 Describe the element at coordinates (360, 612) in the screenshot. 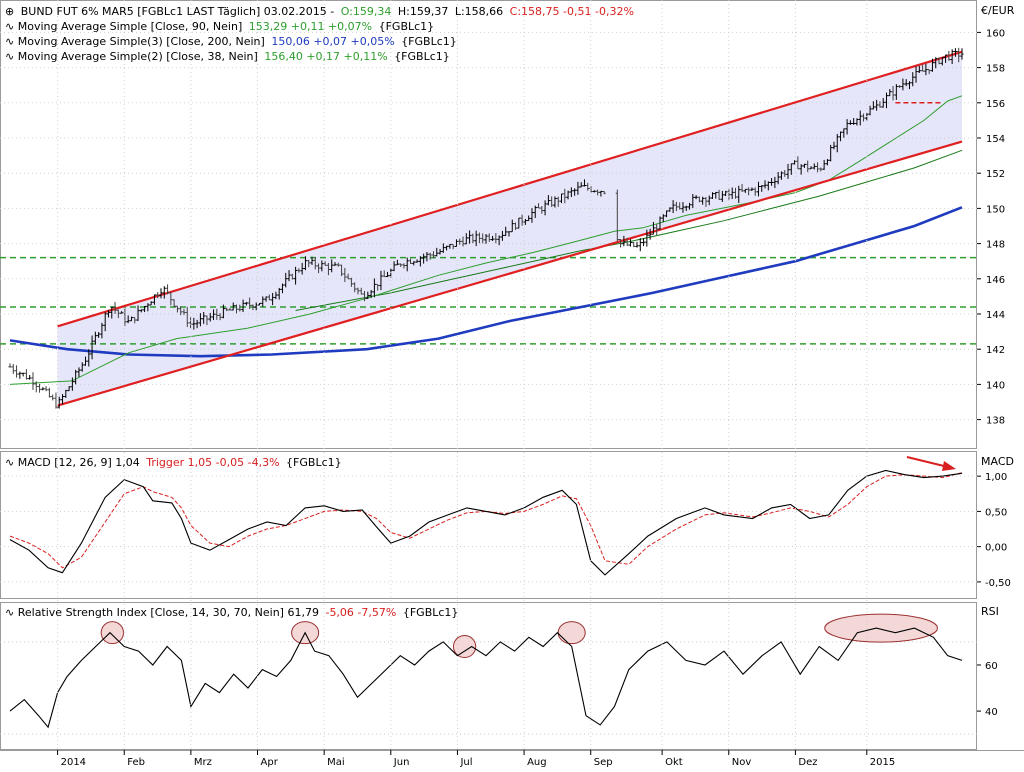

I see `rsi-change: -5,06 -7,57%` at that location.